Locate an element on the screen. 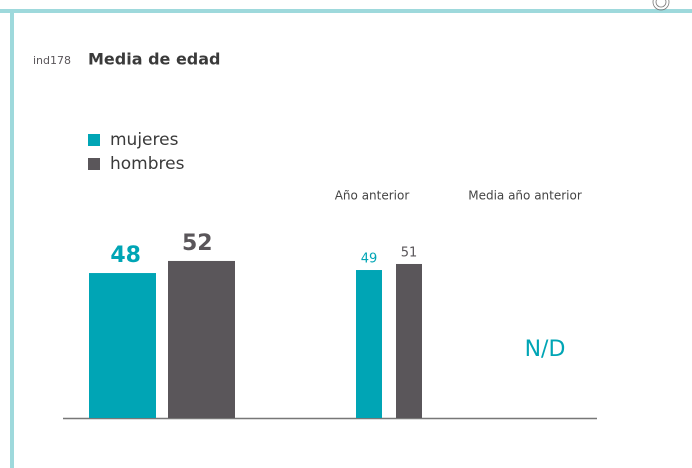 This screenshot has height=468, width=692. chart-title: Media de edad is located at coordinates (154, 59).